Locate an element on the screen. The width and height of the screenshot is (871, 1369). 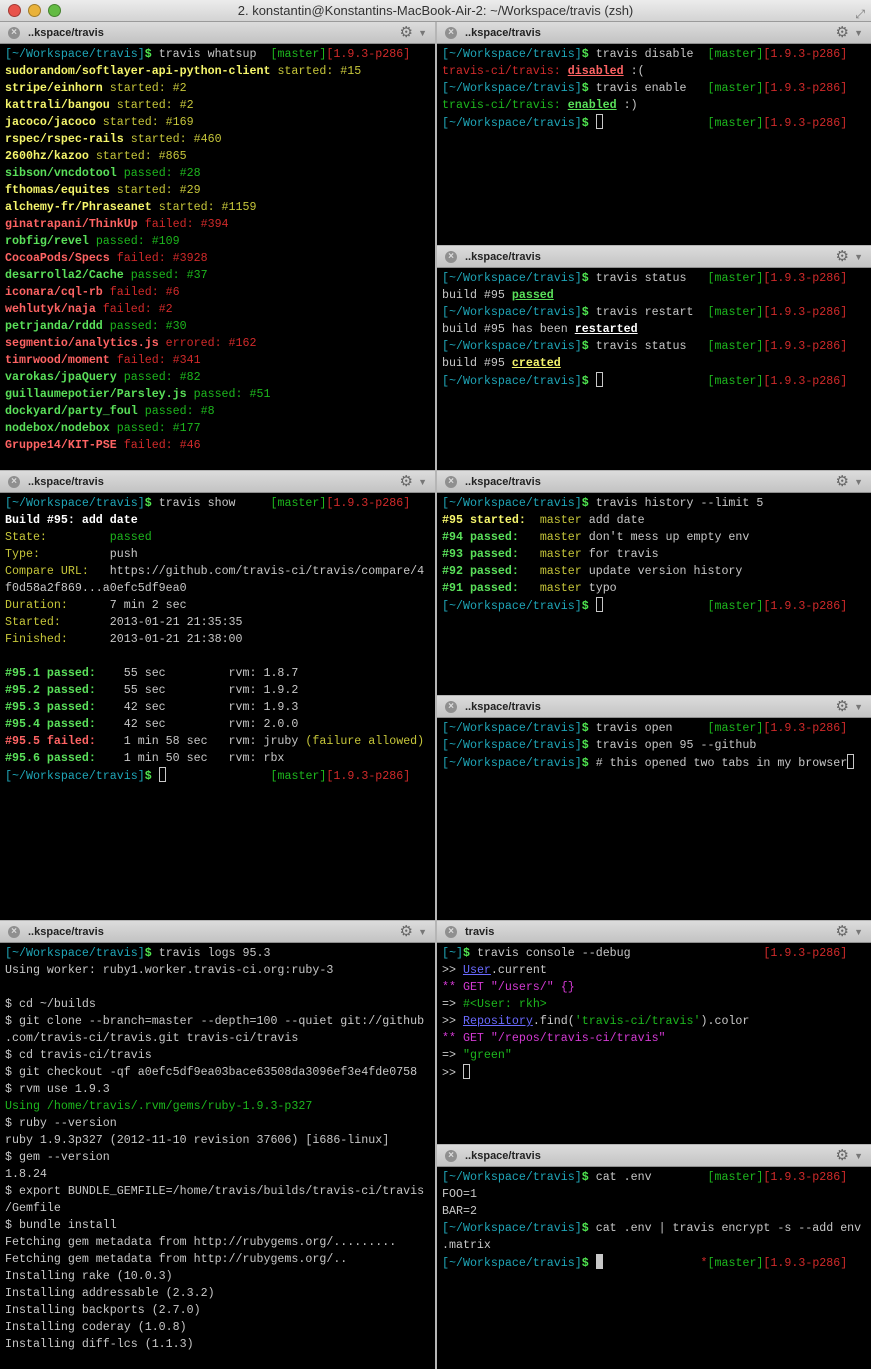
output-text: $ cd ~/builds is located at coordinates (50, 1004).